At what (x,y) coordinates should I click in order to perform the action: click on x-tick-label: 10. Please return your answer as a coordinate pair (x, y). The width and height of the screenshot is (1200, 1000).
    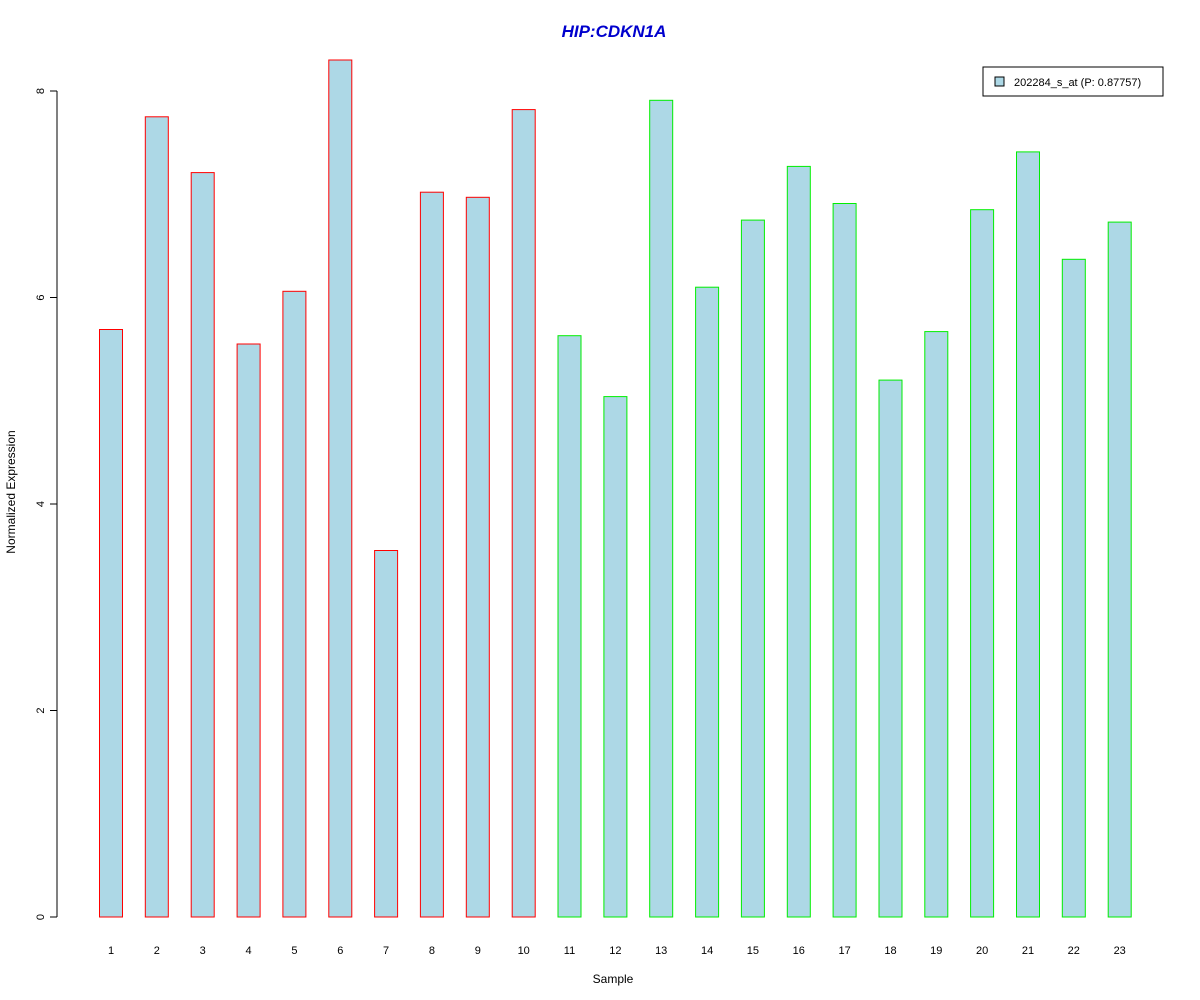
    Looking at the image, I should click on (524, 951).